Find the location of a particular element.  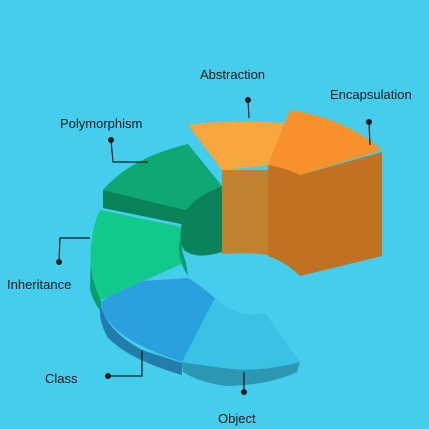

segment-object-top is located at coordinates (241, 334).